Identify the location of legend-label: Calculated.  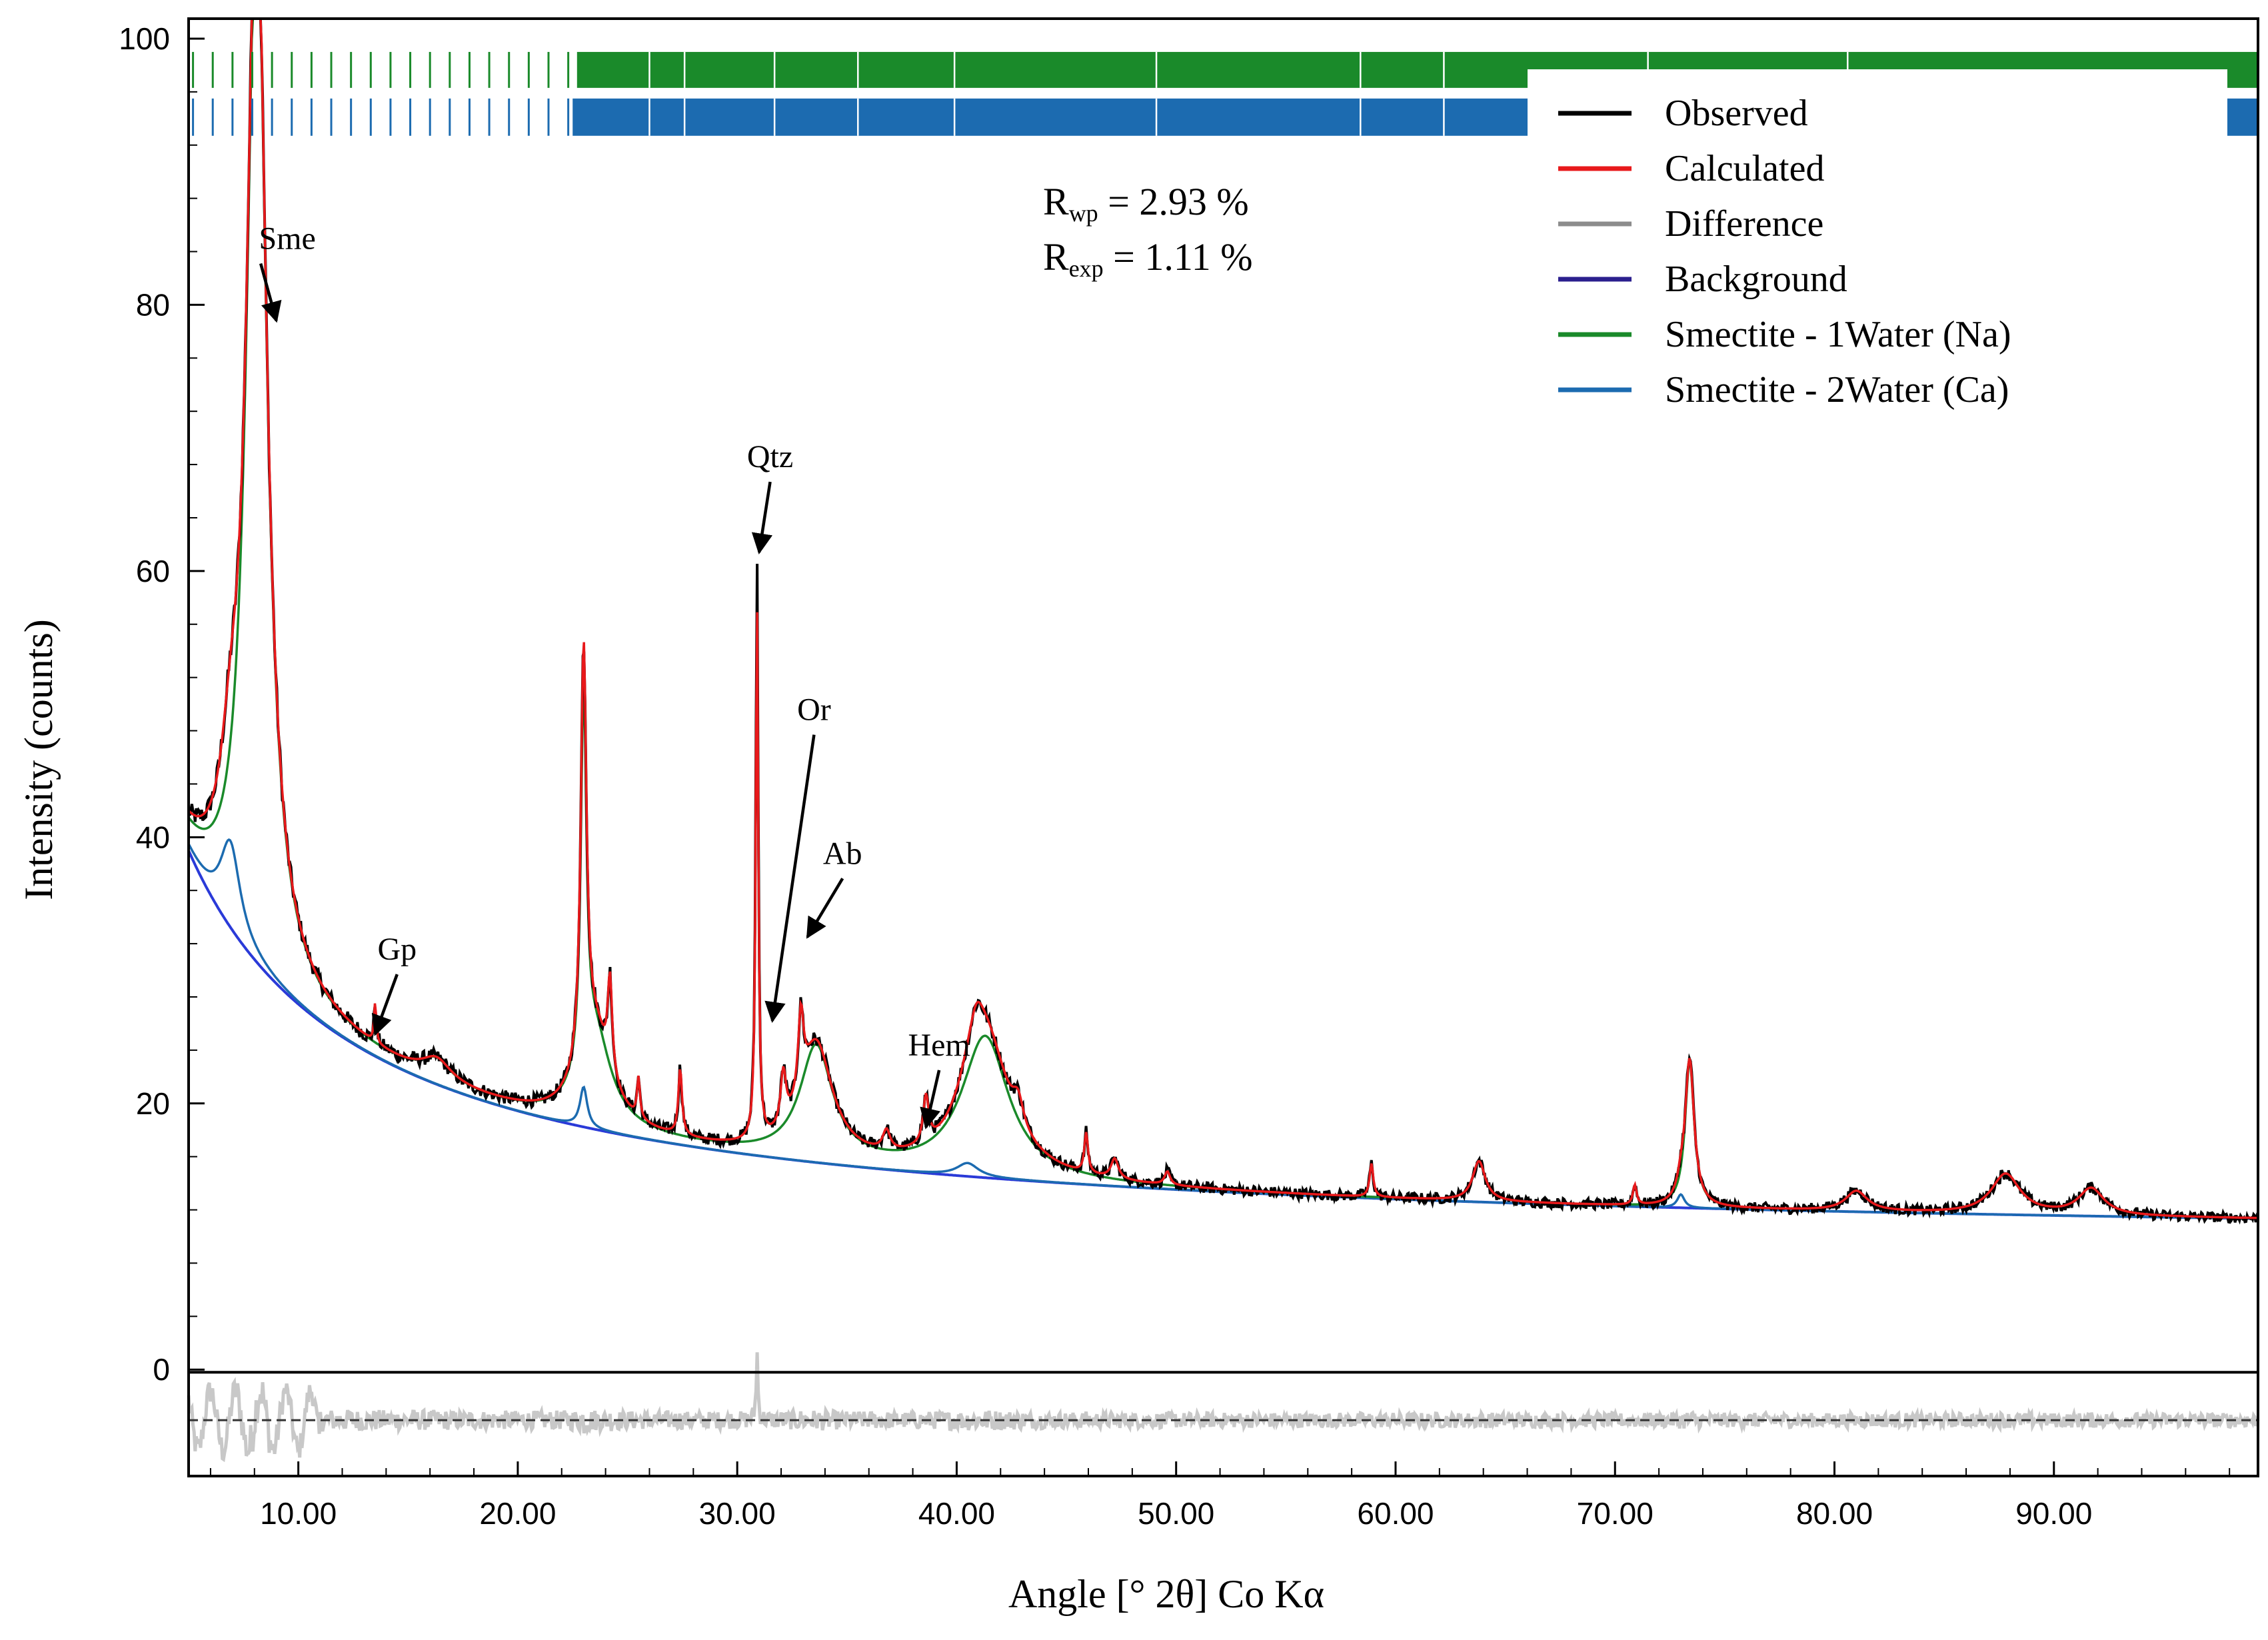
(1744, 168).